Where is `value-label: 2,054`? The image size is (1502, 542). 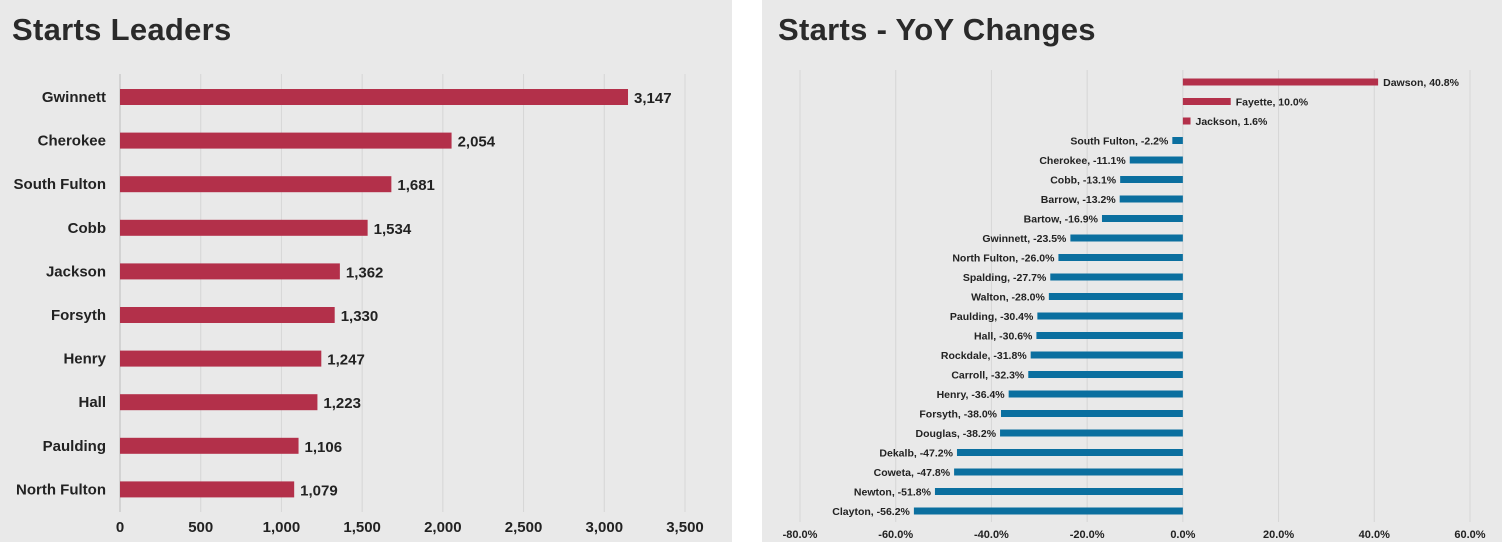 value-label: 2,054 is located at coordinates (477, 142).